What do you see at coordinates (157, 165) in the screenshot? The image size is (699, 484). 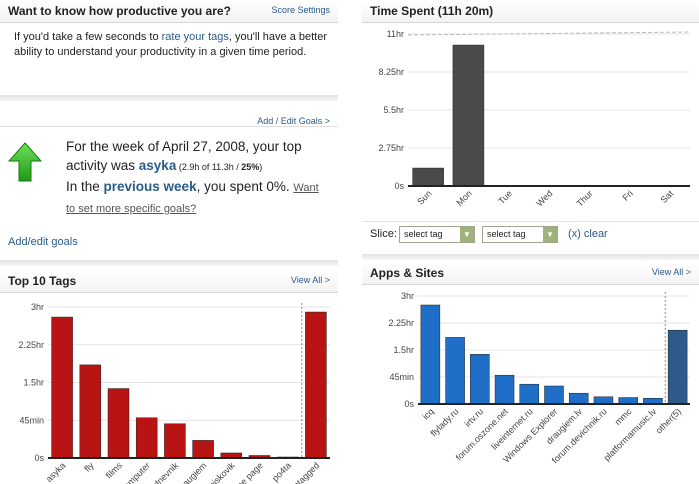 I see `top-activity-link: asyka` at bounding box center [157, 165].